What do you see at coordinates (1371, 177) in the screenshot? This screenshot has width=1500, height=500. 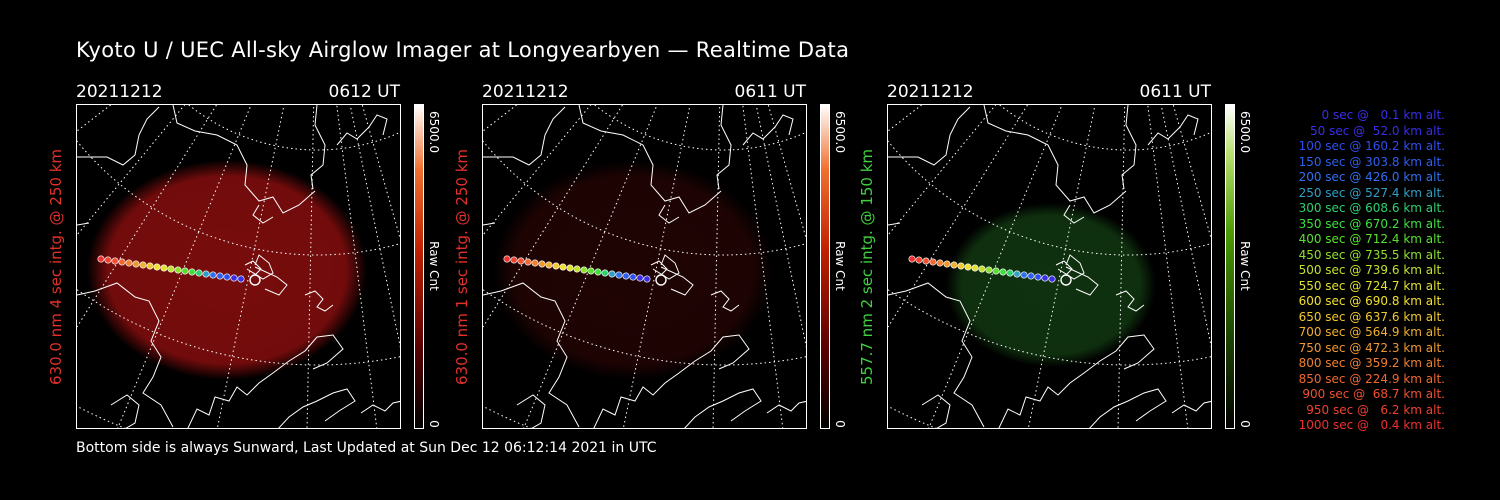 I see `legend-entry: 200 sec @ 426.0 km alt.` at bounding box center [1371, 177].